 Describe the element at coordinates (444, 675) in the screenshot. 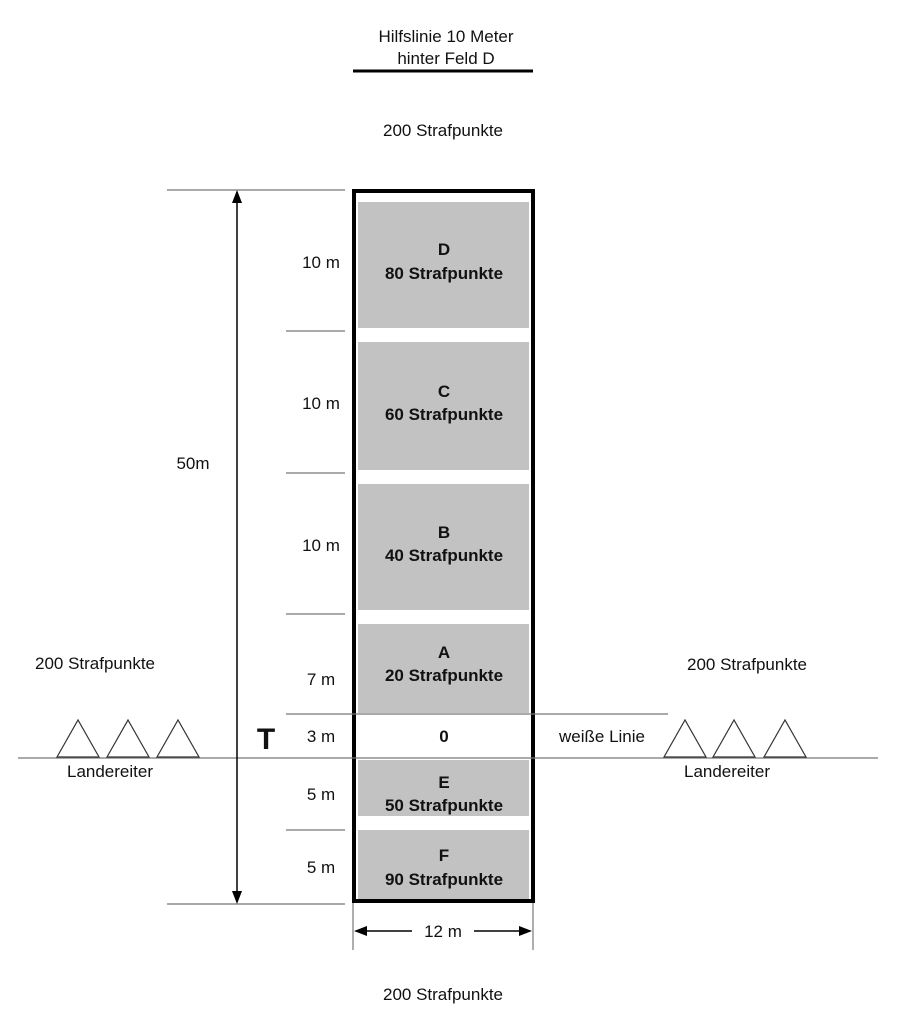

I see `field-a-points: 20 Strafpunkte` at that location.